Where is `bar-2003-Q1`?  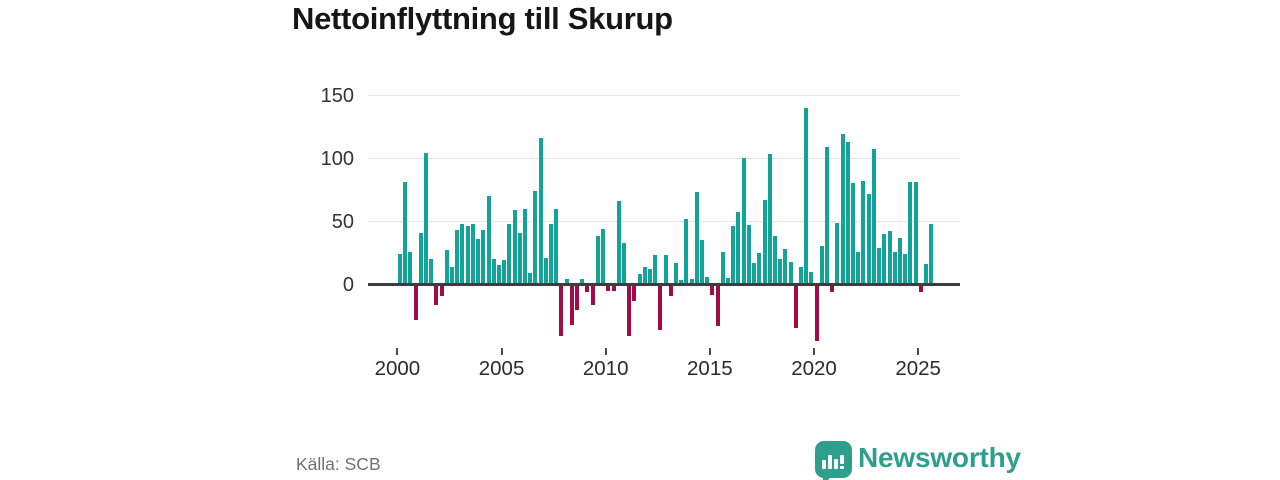
bar-2003-Q1 is located at coordinates (462, 253).